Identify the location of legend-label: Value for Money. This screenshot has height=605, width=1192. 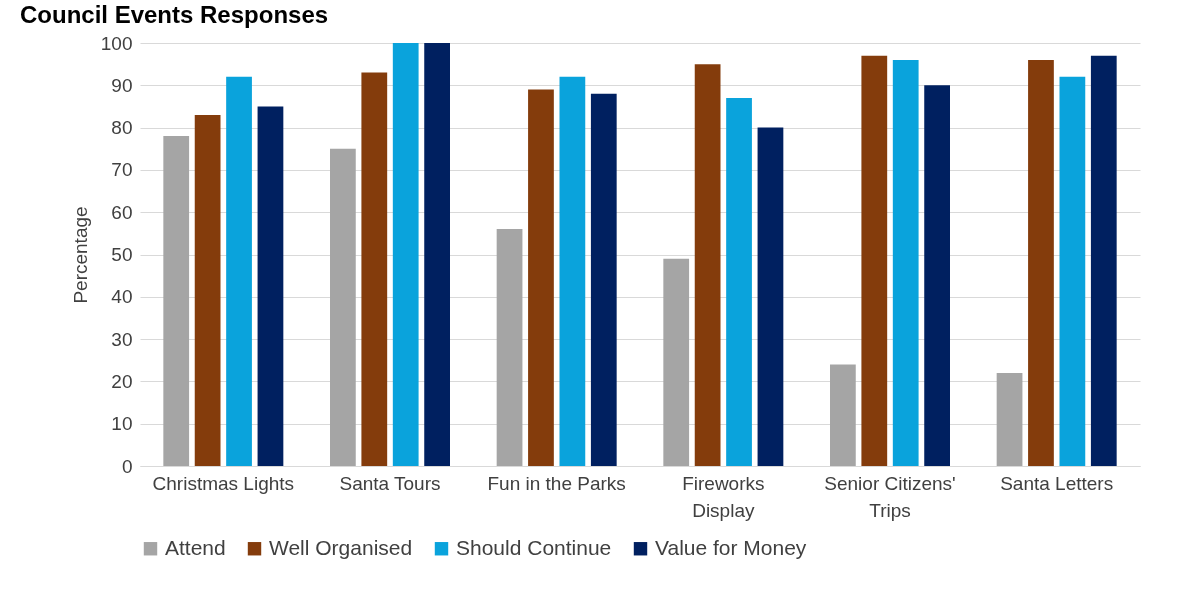
(731, 547).